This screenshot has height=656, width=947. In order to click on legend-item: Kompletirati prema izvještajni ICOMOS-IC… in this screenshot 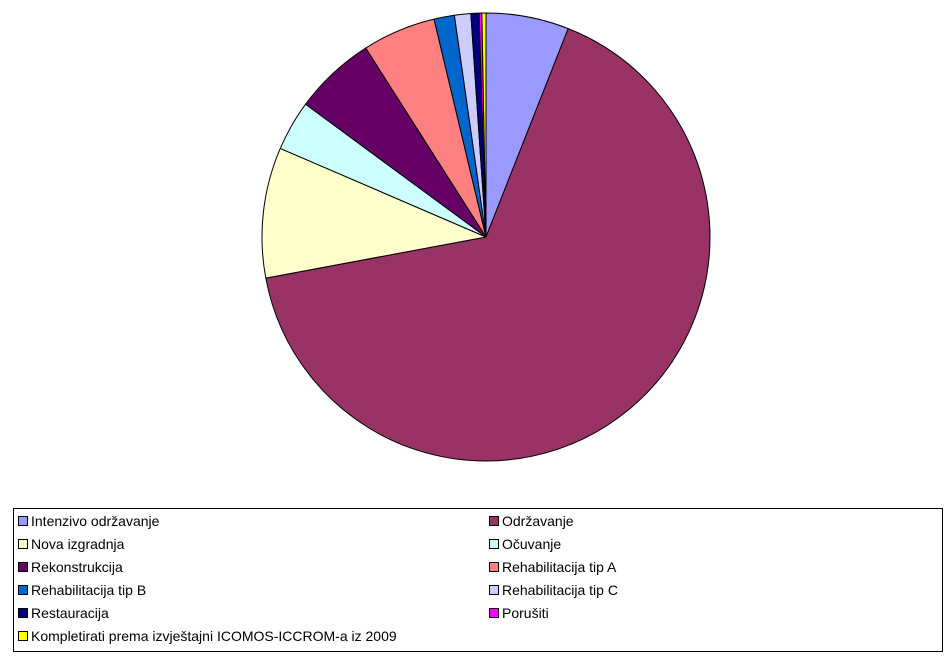, I will do `click(207, 636)`.